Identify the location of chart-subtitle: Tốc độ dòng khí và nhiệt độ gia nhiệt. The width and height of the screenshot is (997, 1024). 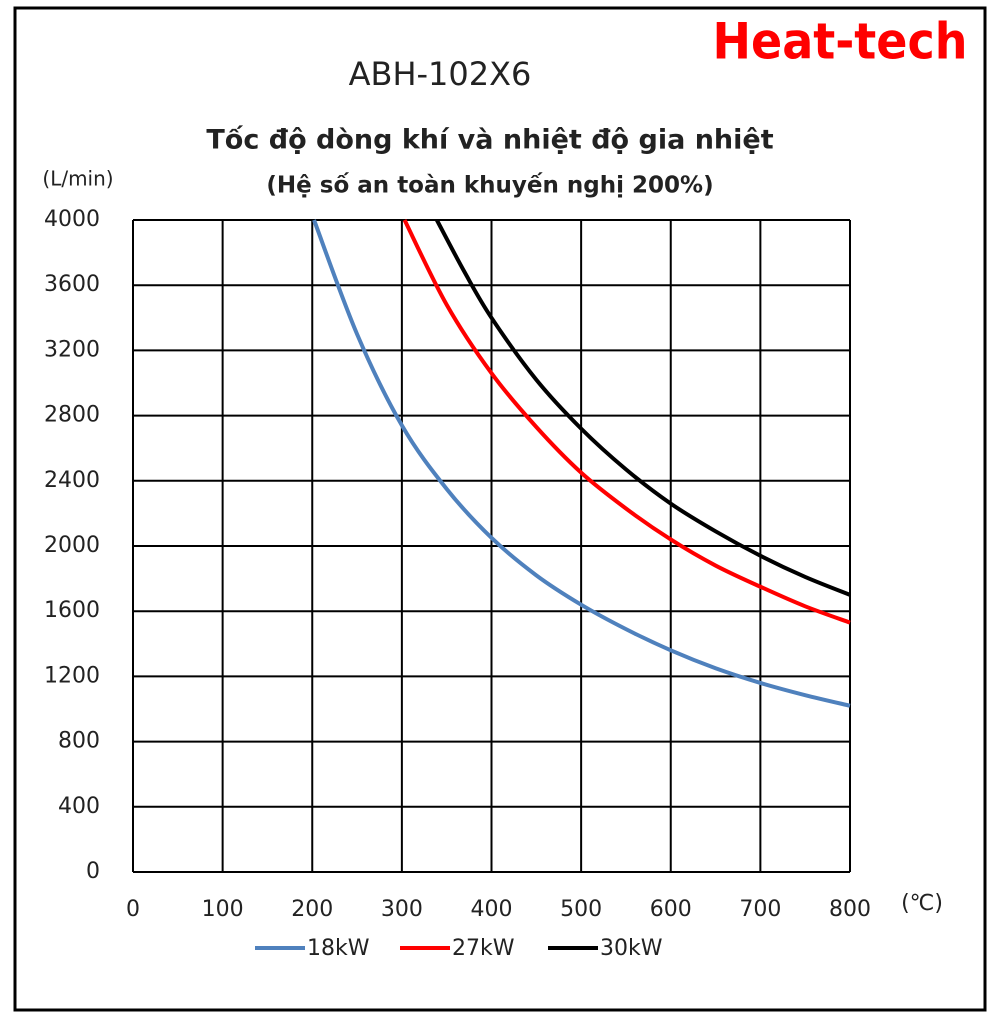
(489, 140).